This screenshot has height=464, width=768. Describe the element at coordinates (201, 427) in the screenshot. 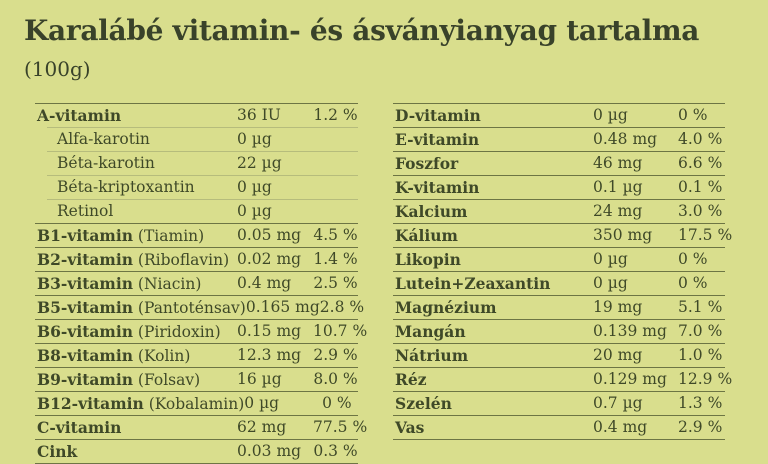

I see `table-row: C-vitamin 62 mg 77.5 %` at that location.